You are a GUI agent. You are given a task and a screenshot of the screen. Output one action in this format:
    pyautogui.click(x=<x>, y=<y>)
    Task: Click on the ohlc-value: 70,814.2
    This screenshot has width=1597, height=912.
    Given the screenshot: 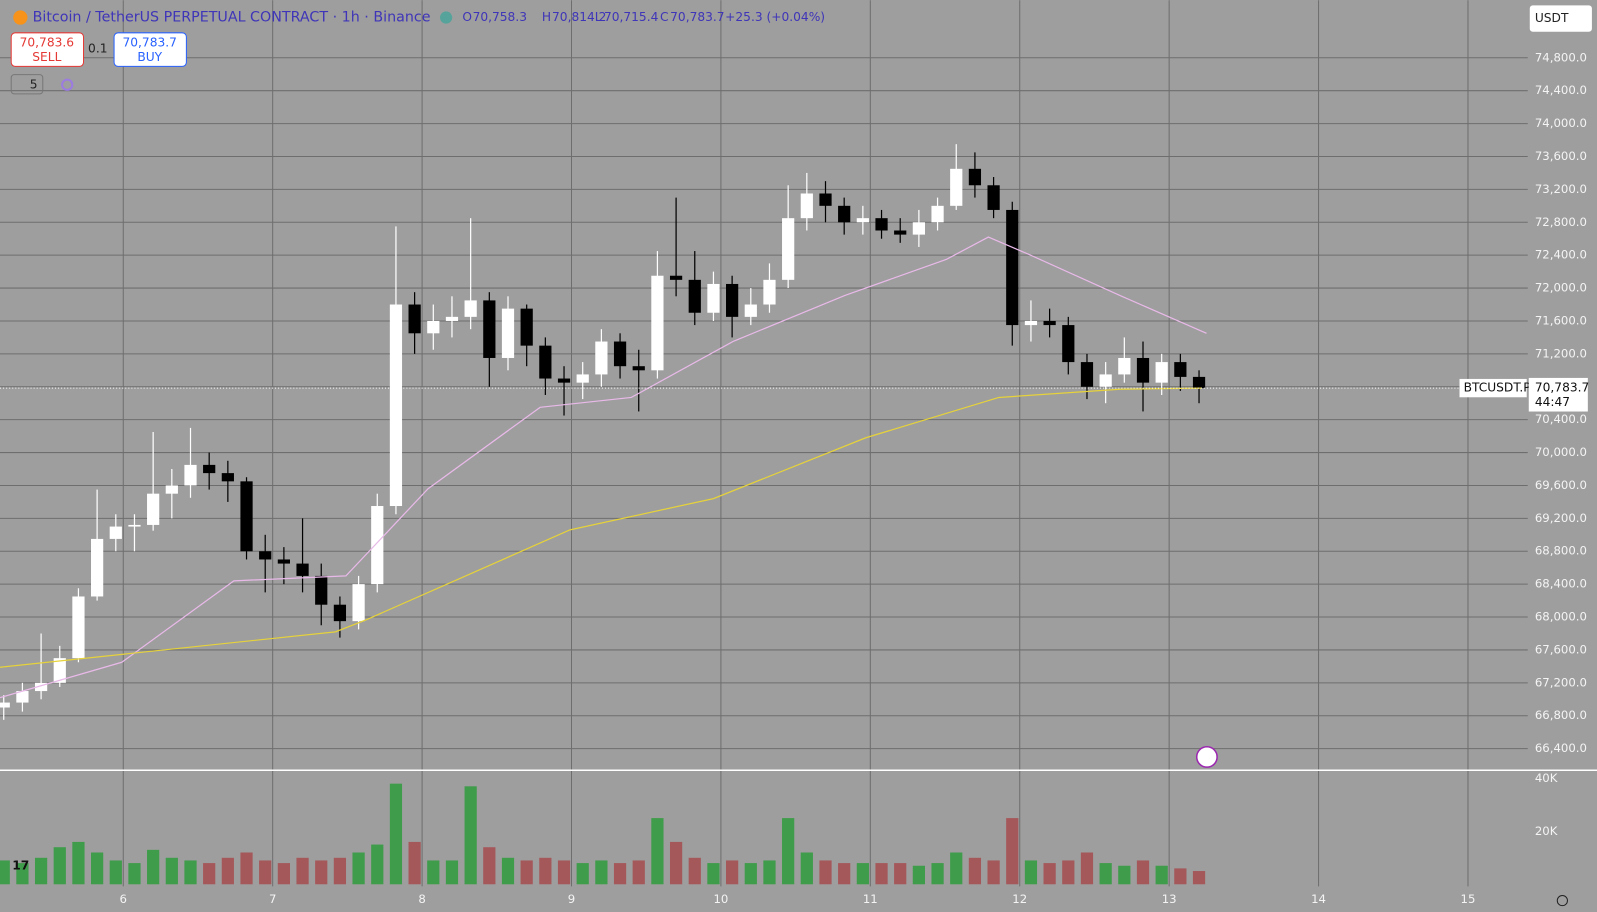 What is the action you would take?
    pyautogui.click(x=579, y=17)
    